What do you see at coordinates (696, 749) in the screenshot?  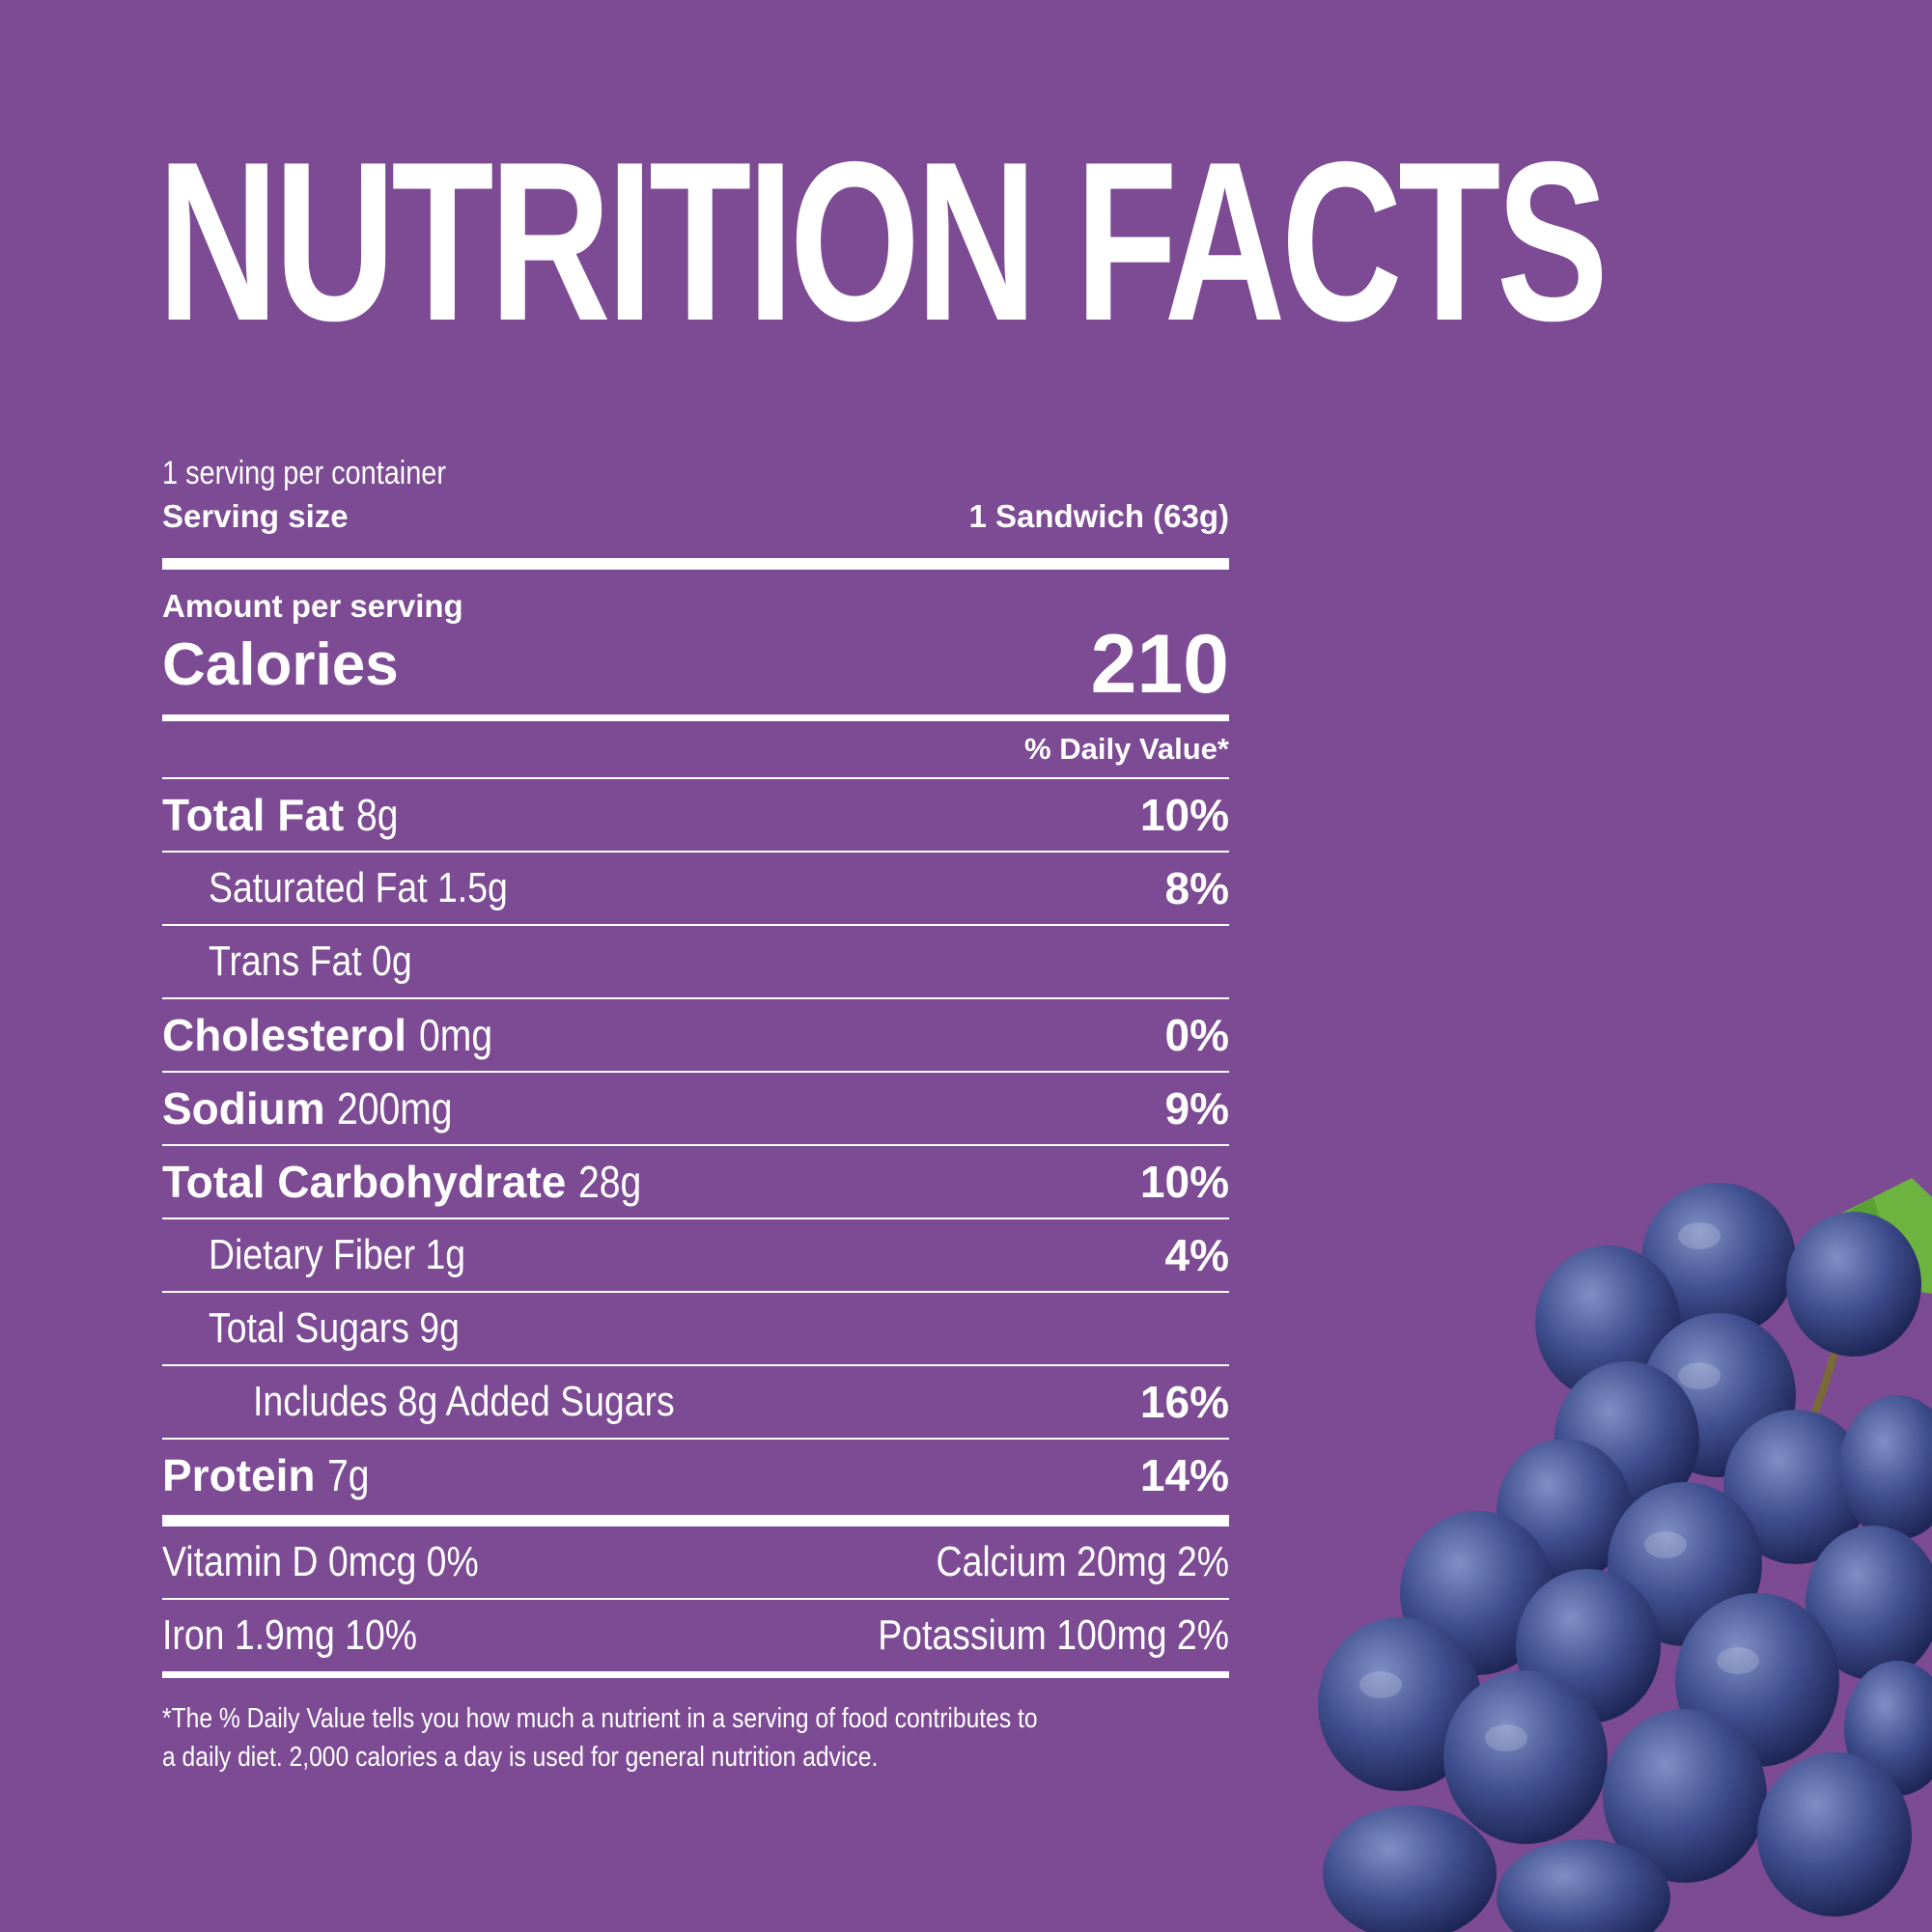 I see `daily-value-header-row: % Daily Value*` at bounding box center [696, 749].